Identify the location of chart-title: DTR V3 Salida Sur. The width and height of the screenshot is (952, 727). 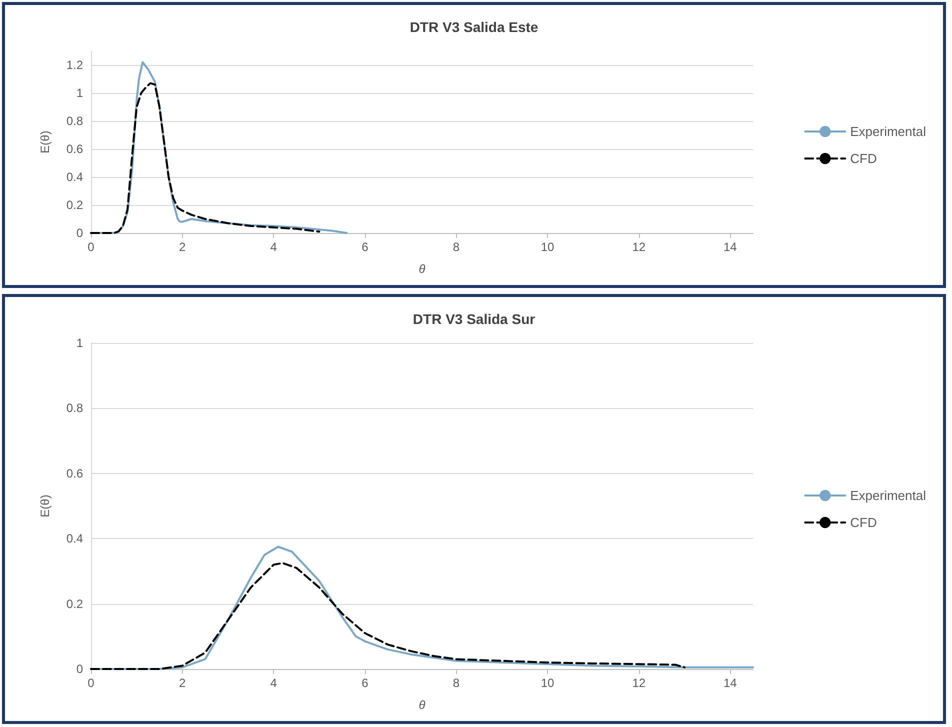
(474, 319).